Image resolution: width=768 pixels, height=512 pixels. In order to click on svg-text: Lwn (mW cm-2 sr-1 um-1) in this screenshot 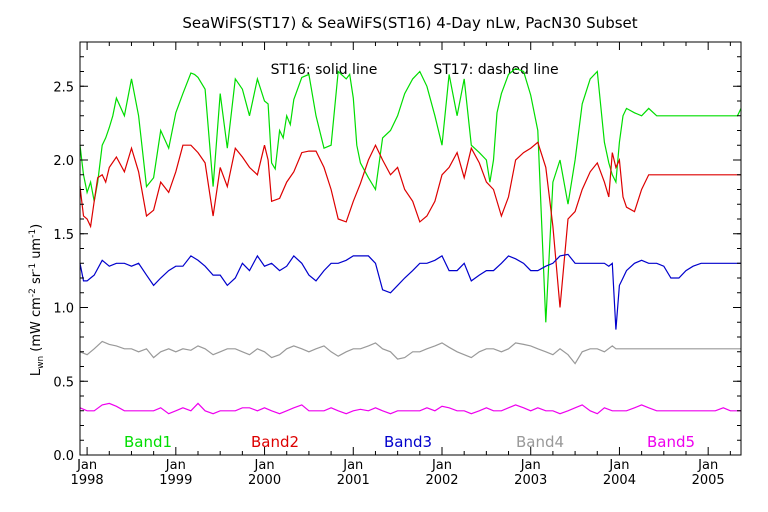, I will do `click(37, 300)`.